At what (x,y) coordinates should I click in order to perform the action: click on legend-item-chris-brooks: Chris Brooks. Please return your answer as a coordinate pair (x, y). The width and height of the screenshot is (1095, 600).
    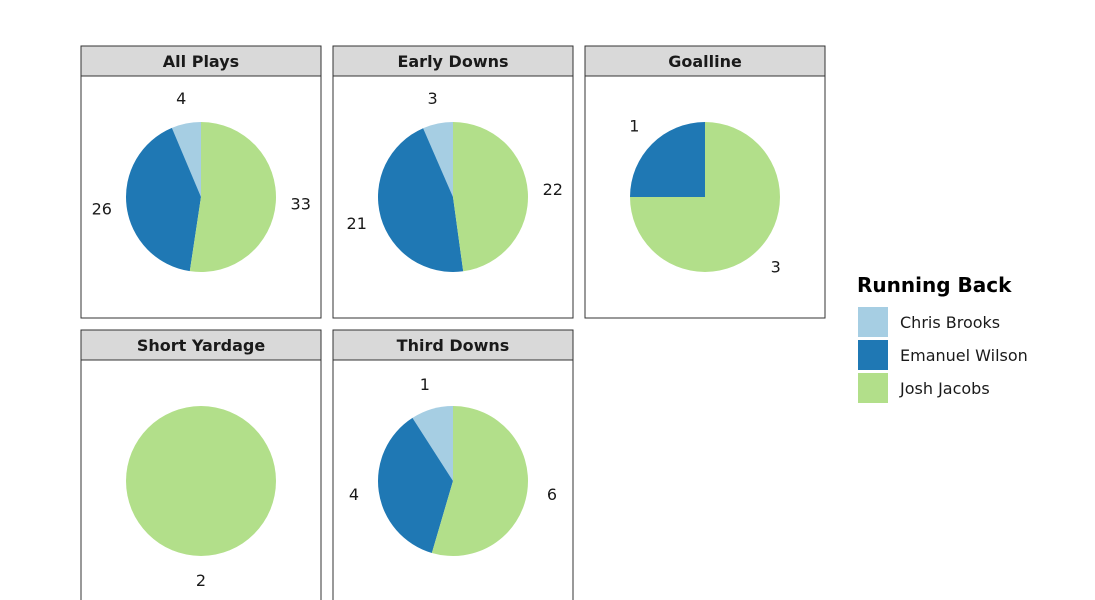
    Looking at the image, I should click on (929, 322).